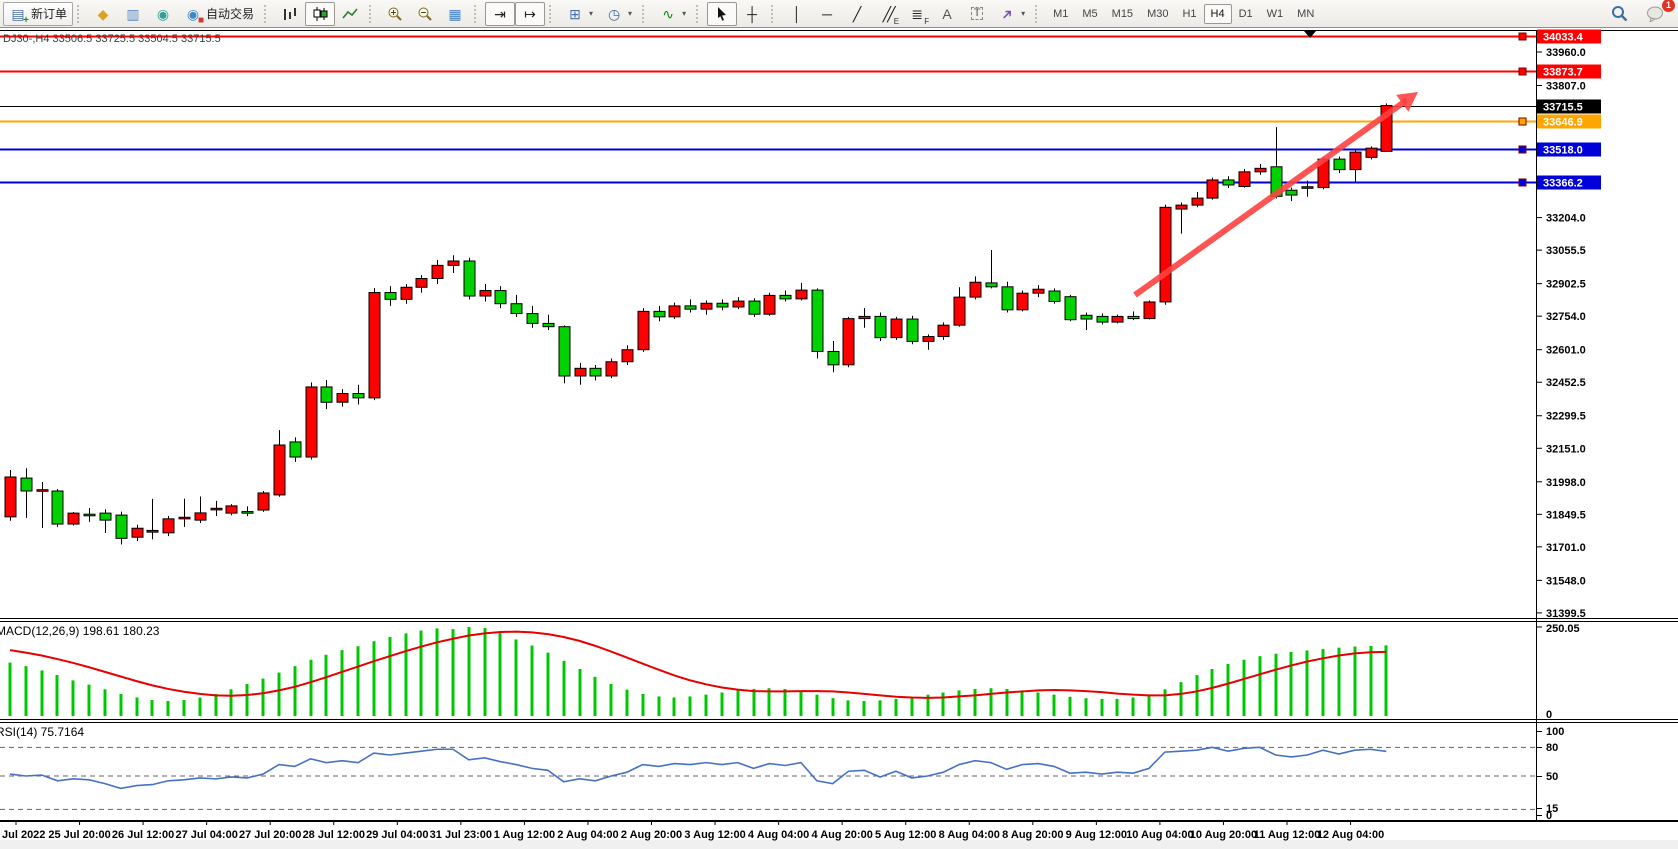 This screenshot has height=849, width=1678. What do you see at coordinates (1061, 13) in the screenshot?
I see `timeframe-m1: M1` at bounding box center [1061, 13].